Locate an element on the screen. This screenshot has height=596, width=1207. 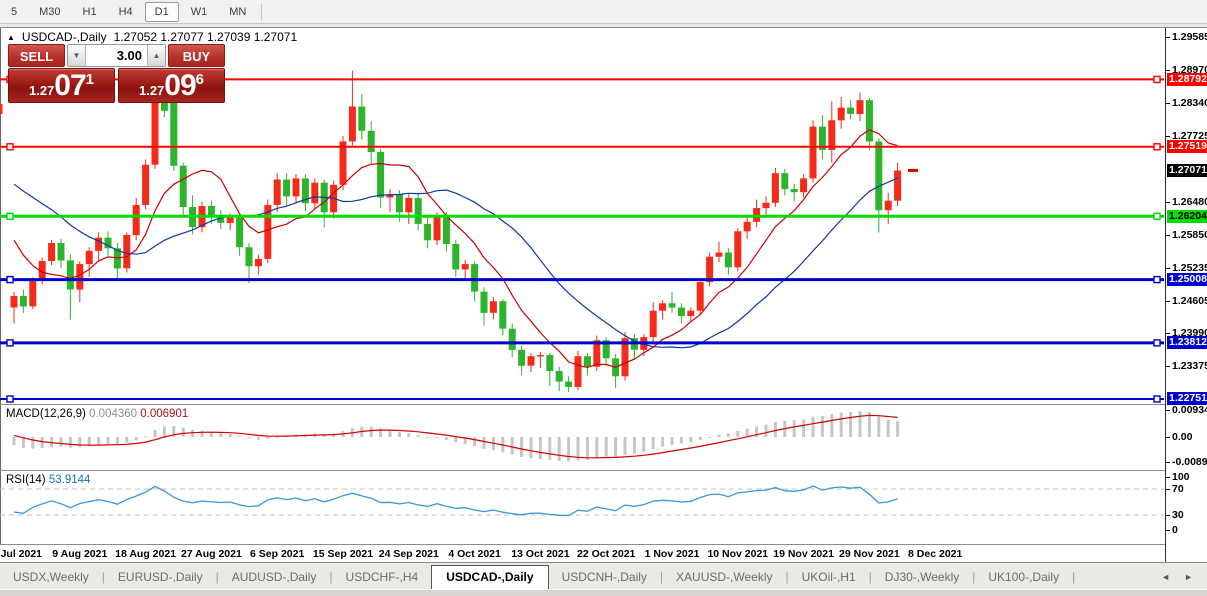
volume-input: 3.00 is located at coordinates (129, 55).